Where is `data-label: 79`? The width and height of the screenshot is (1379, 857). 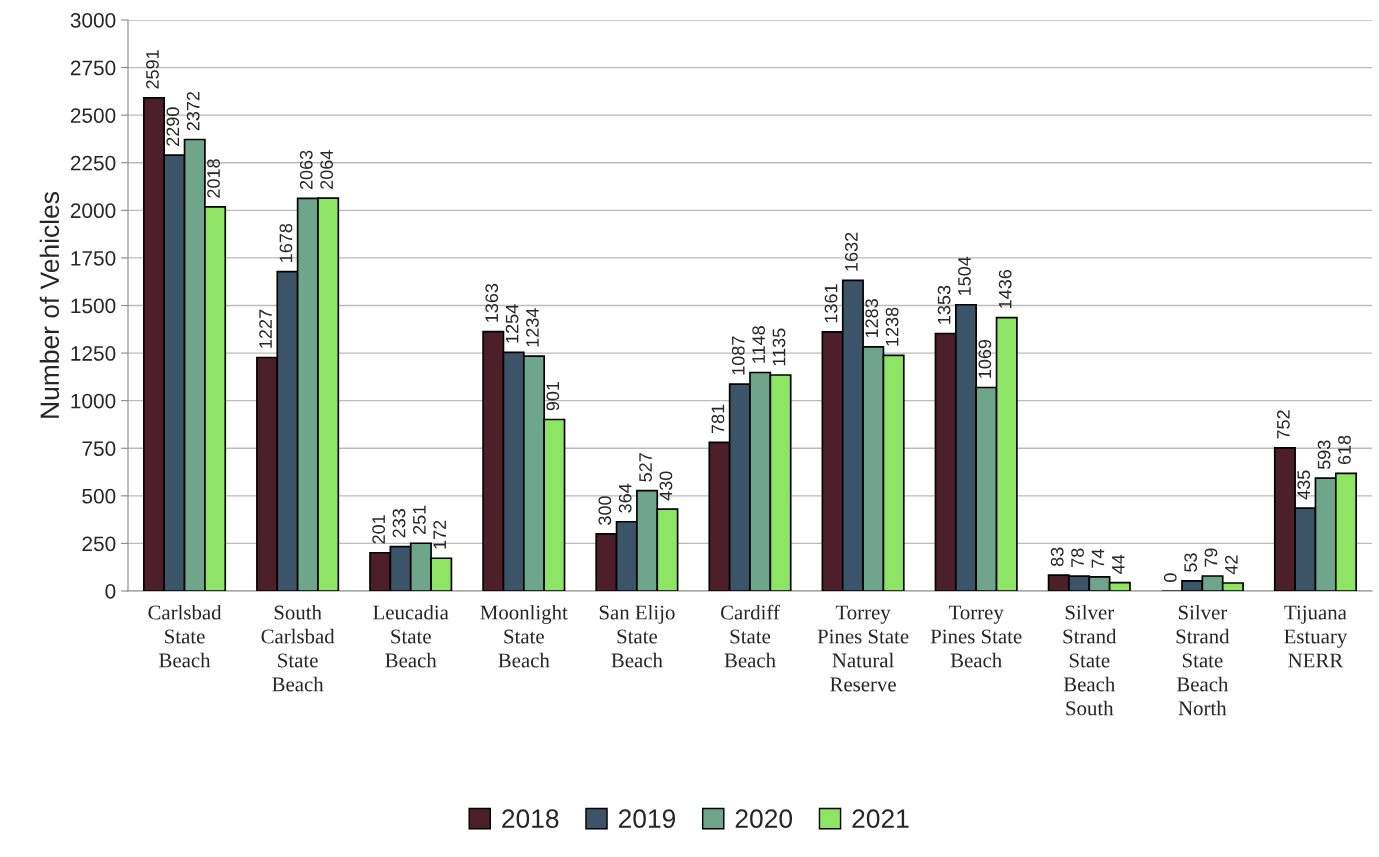
data-label: 79 is located at coordinates (1211, 557).